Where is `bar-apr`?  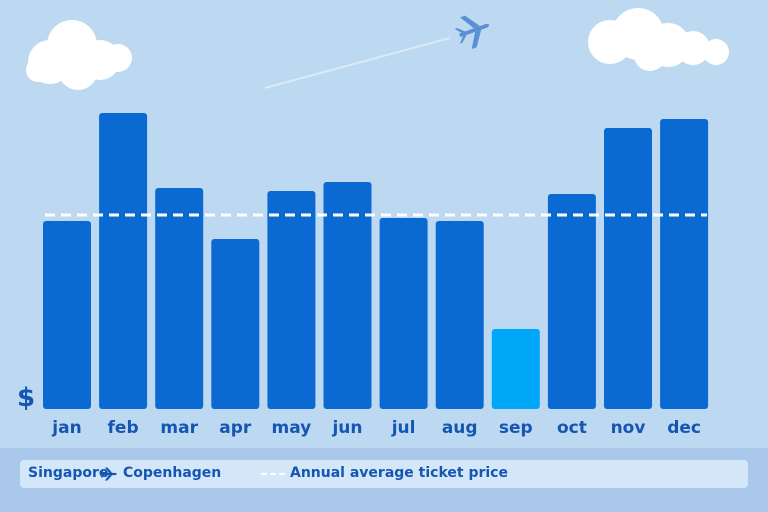
bar-apr is located at coordinates (235, 324).